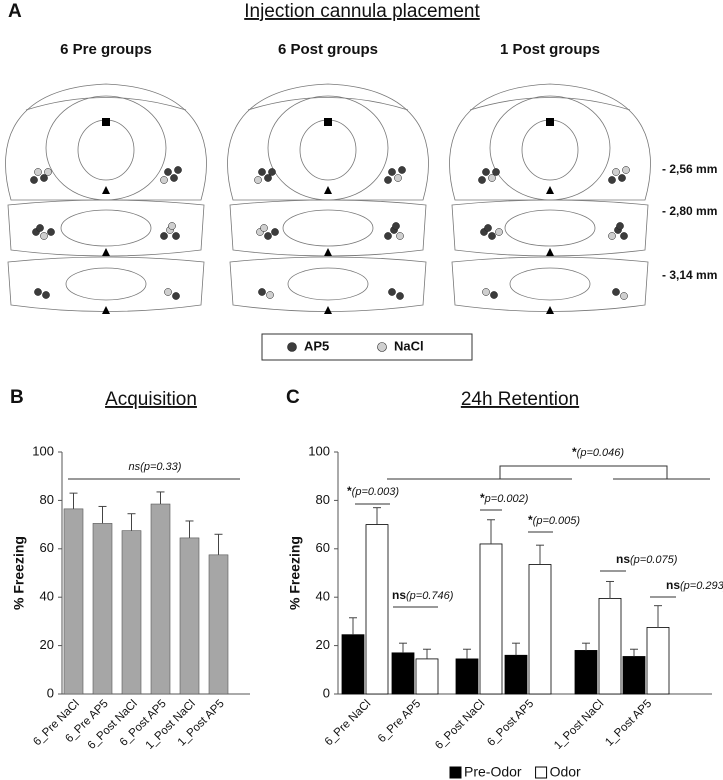 Image resolution: width=723 pixels, height=780 pixels. I want to click on annotation-text: ns(p=0.33), so click(155, 467).